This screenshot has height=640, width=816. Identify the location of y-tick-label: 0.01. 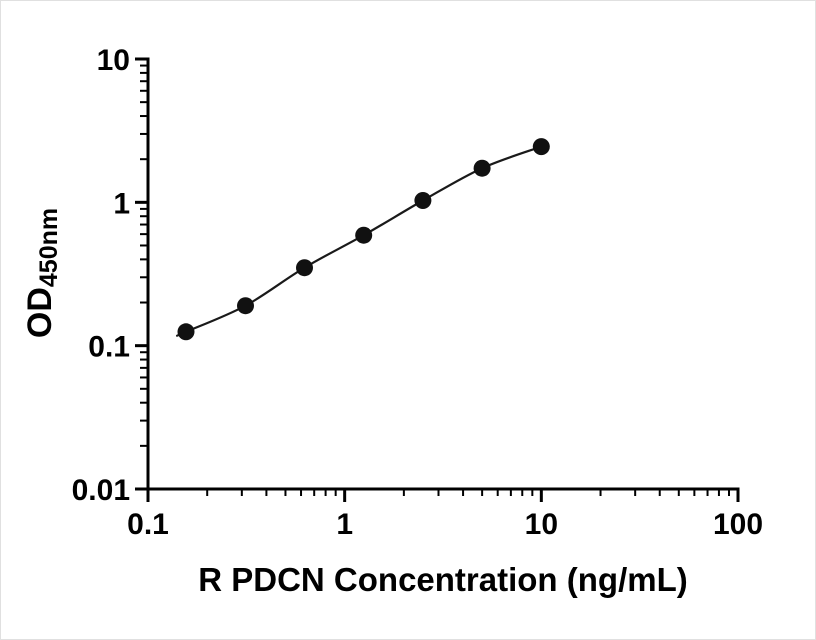
(101, 490).